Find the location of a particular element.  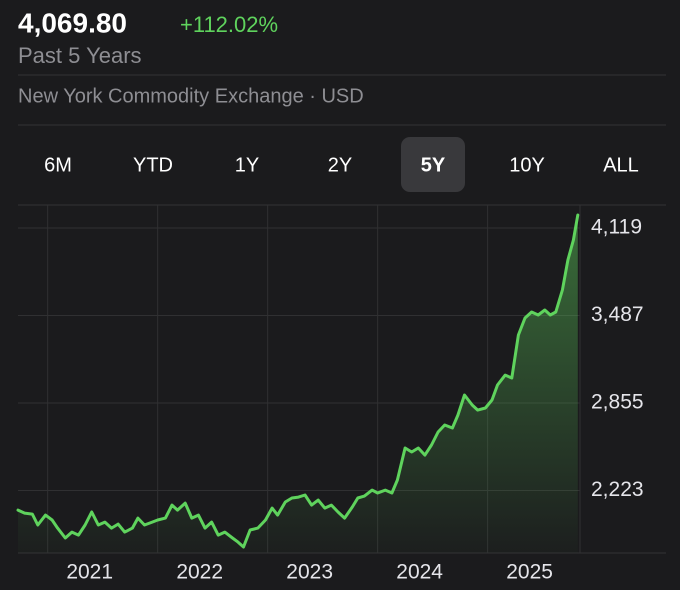

x-tick-label: 2023 is located at coordinates (309, 572).